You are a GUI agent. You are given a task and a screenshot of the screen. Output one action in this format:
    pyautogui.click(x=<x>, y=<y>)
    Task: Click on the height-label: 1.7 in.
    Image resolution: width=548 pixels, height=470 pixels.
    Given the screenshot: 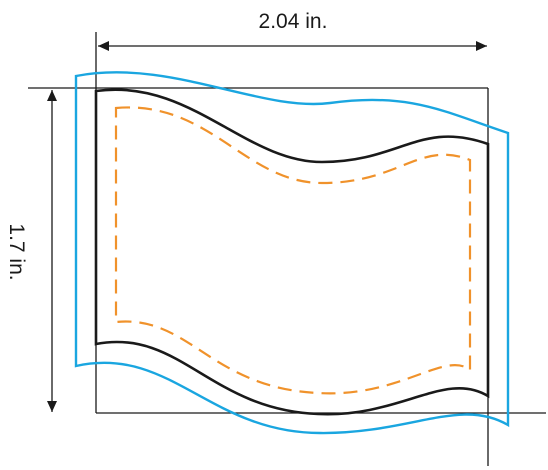 What is the action you would take?
    pyautogui.click(x=16, y=251)
    